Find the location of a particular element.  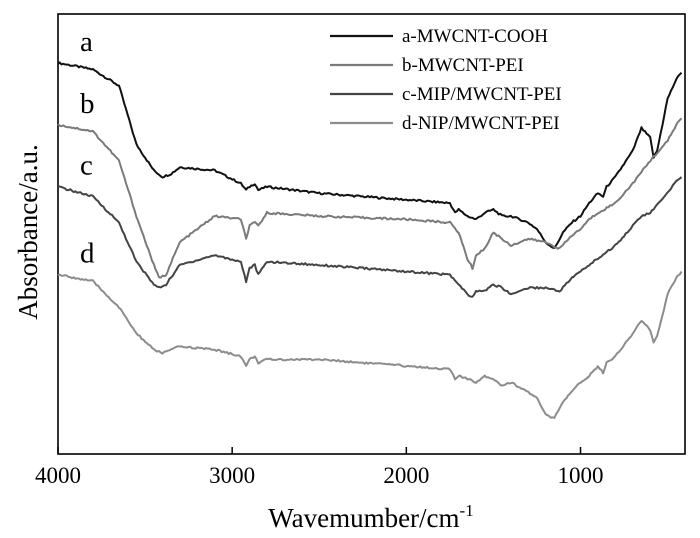

legend-entry: d-NIP/MWCNT-PEI is located at coordinates (481, 123).